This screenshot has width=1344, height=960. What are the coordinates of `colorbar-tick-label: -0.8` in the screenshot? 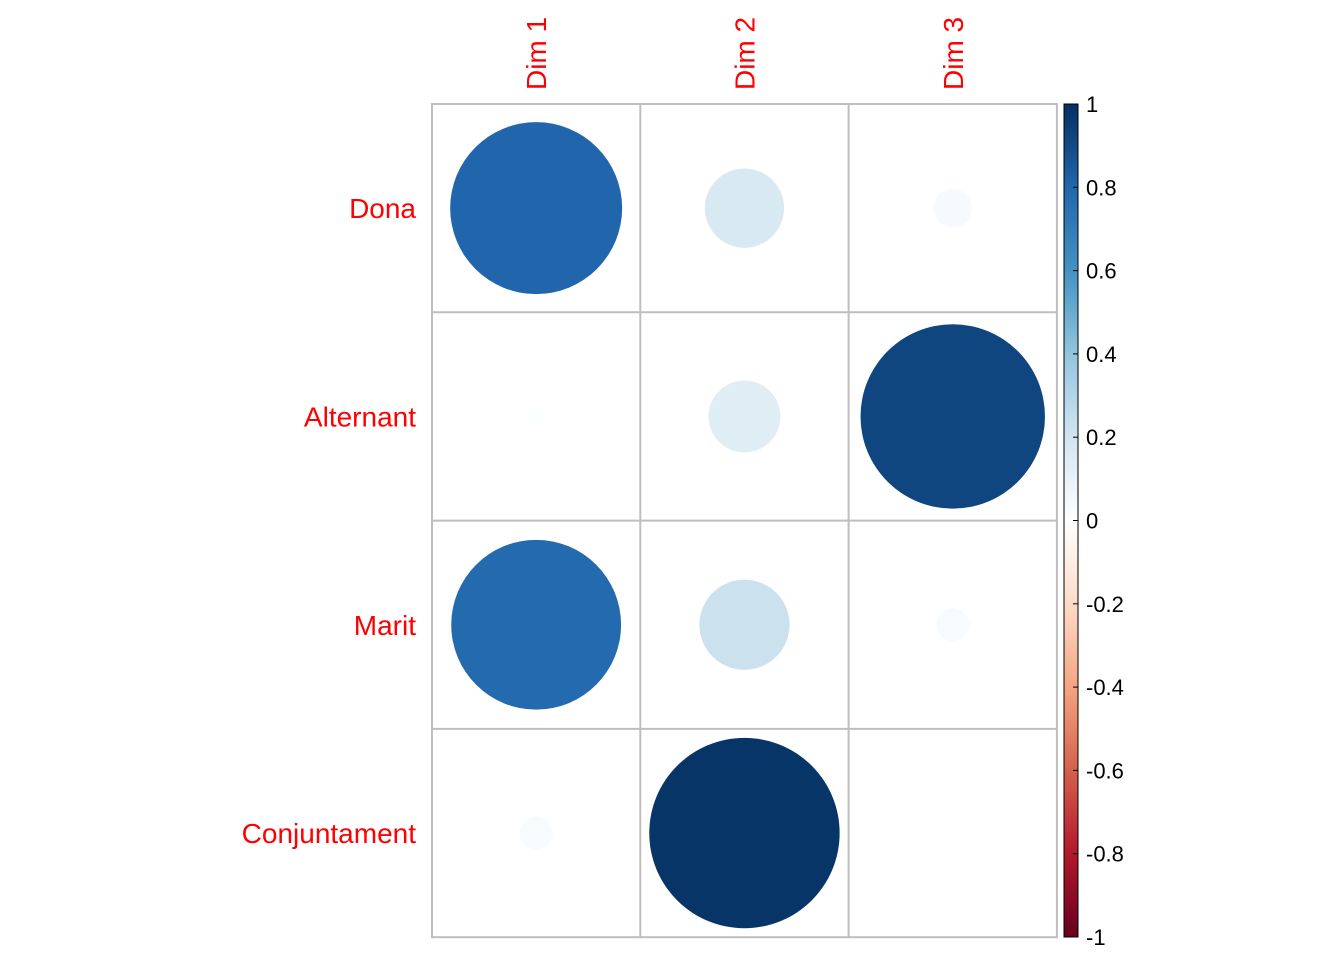 It's located at (1105, 854).